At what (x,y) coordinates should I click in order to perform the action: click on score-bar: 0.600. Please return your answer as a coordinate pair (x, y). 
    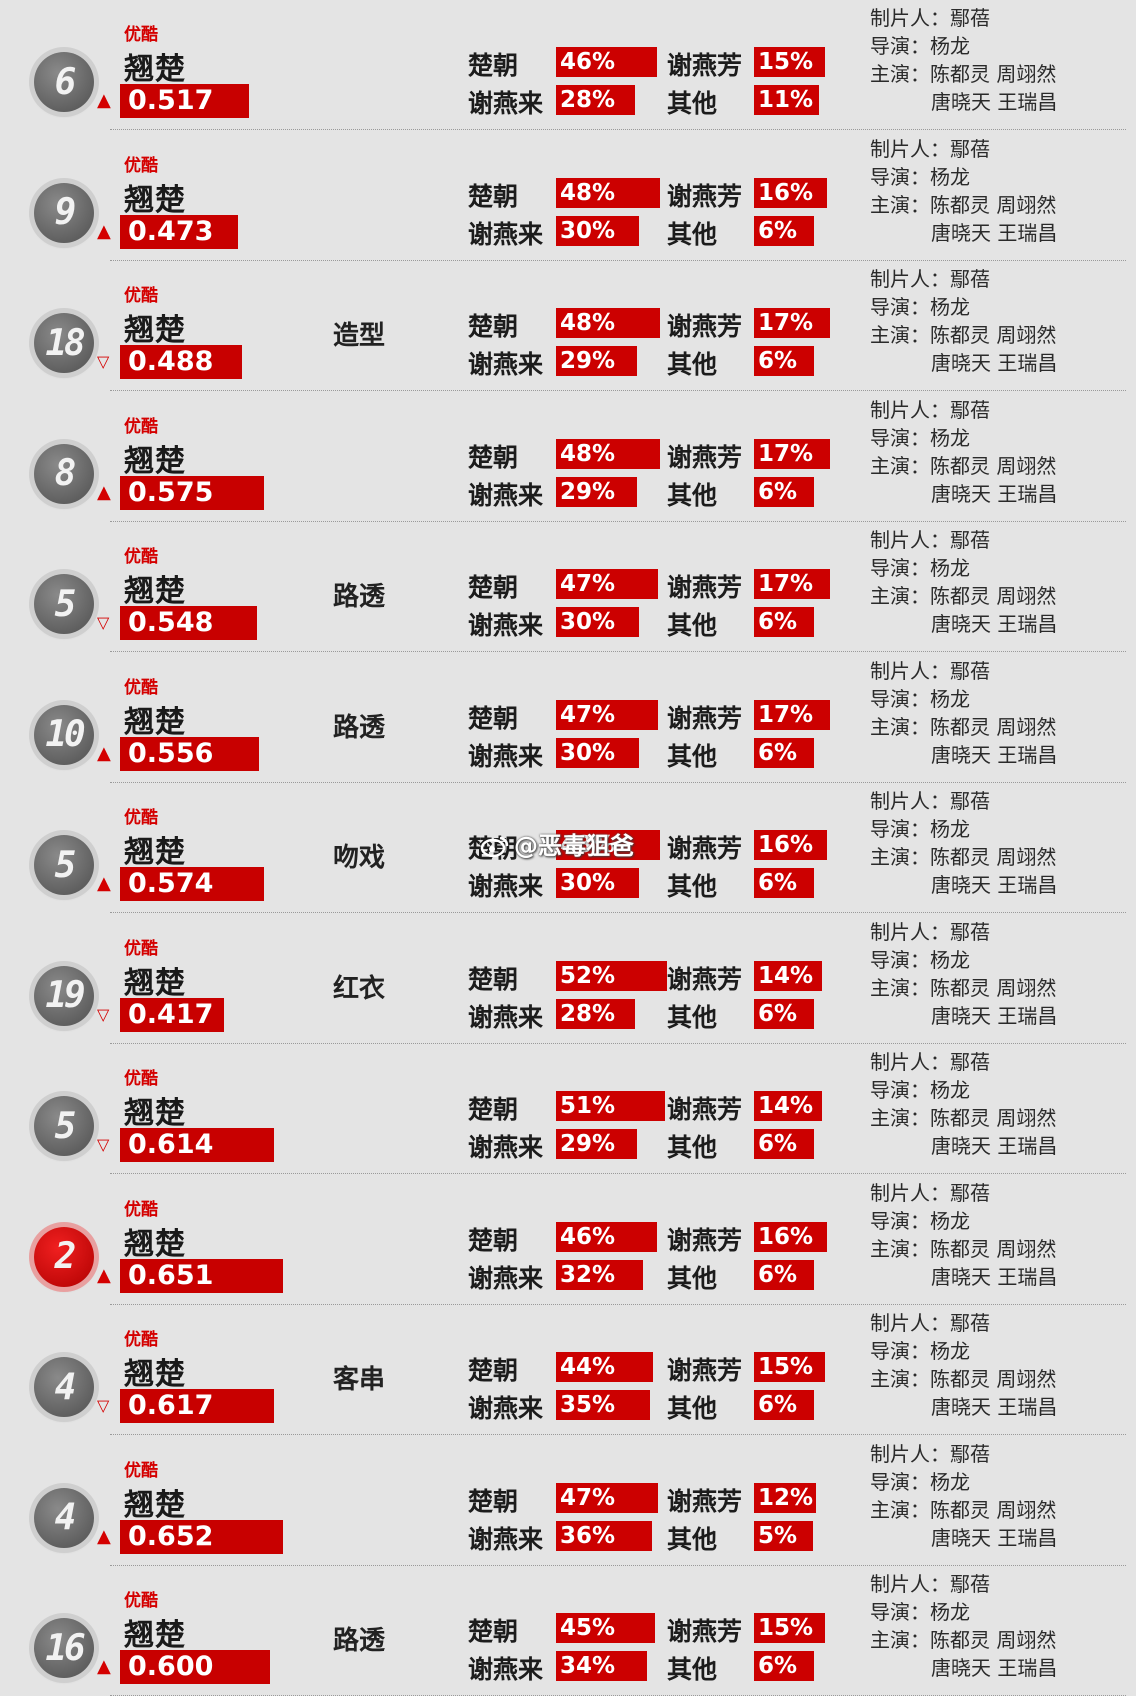
    Looking at the image, I should click on (195, 1667).